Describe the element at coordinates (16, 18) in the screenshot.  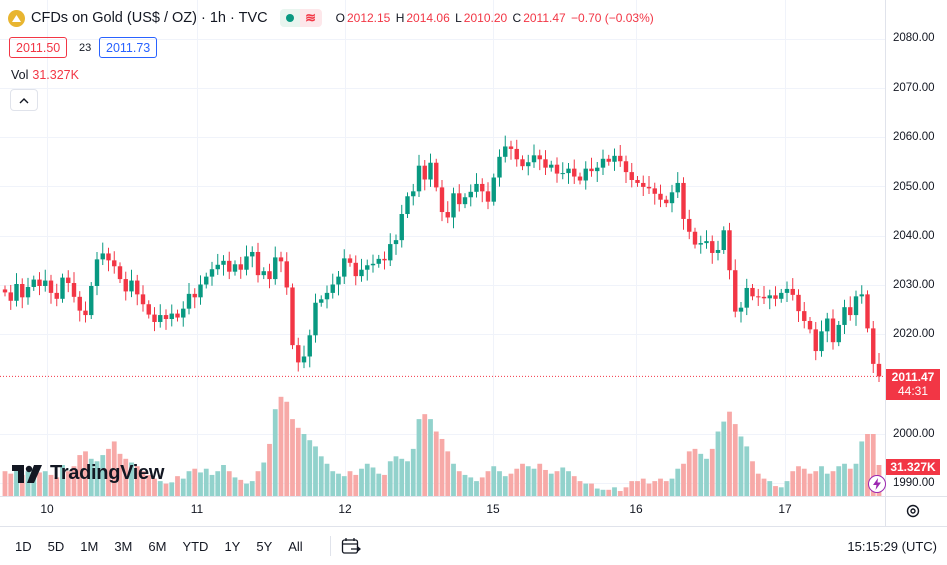
I see `gold-coin-icon` at that location.